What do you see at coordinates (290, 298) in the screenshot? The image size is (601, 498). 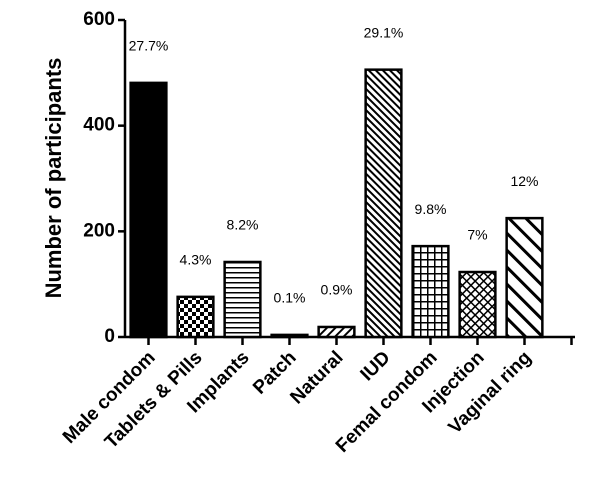 I see `bar-annotation: 0.1%` at bounding box center [290, 298].